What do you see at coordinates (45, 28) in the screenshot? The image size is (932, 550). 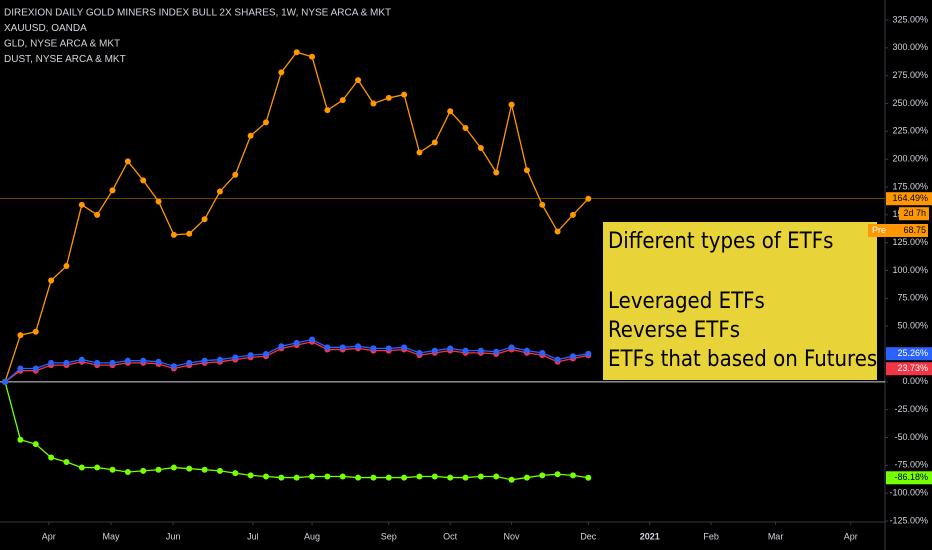 I see `legend-entry: XAUUSD, OANDA` at bounding box center [45, 28].